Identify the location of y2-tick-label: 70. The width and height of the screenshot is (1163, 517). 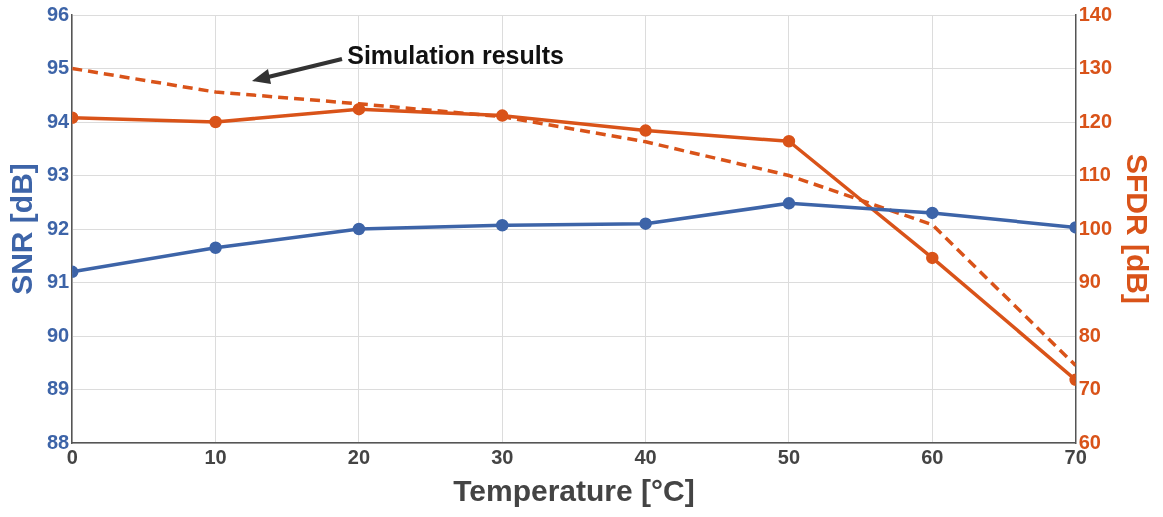
(1089, 388).